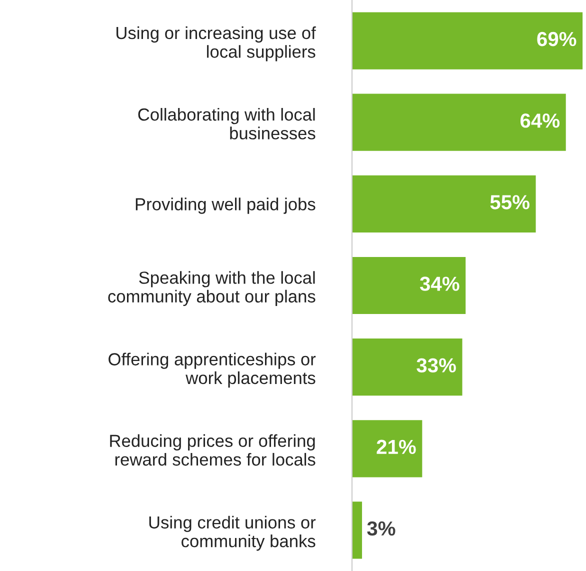 The width and height of the screenshot is (586, 571). Describe the element at coordinates (436, 365) in the screenshot. I see `data-label: 33%` at that location.